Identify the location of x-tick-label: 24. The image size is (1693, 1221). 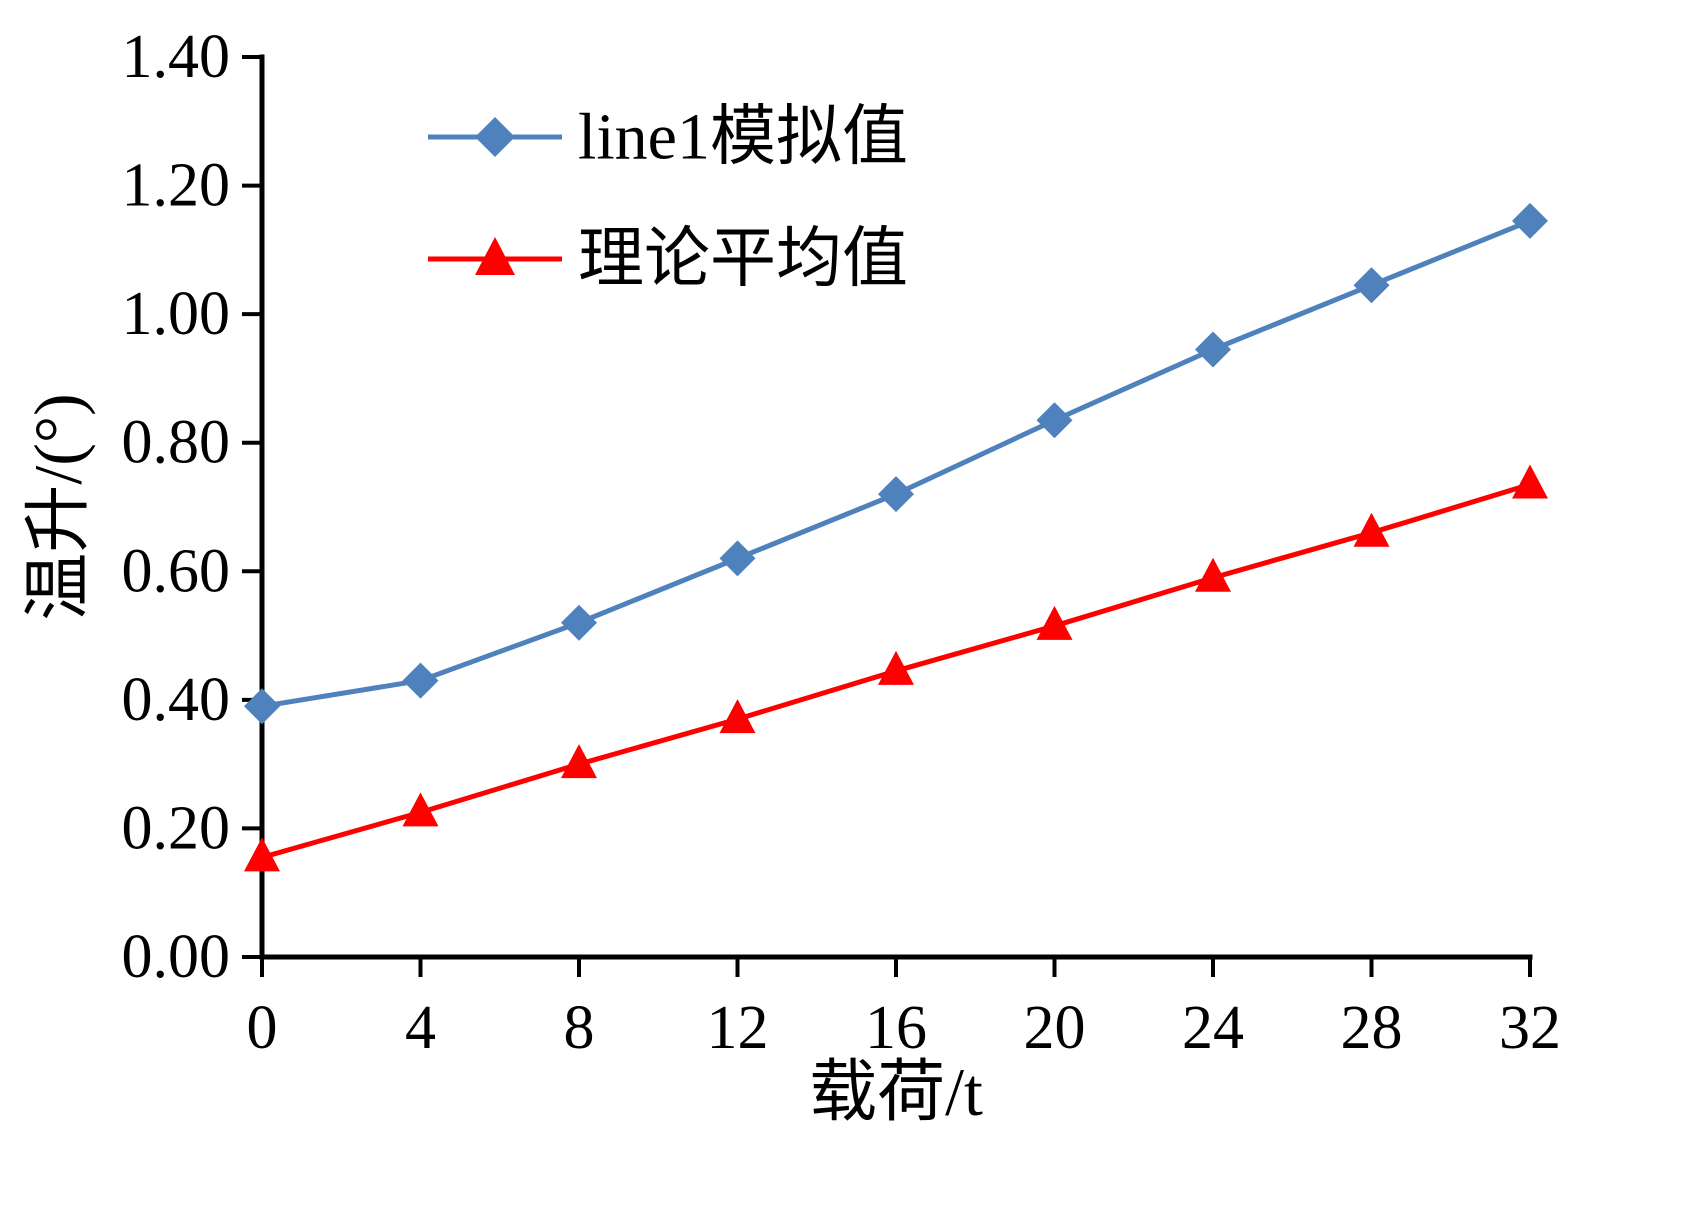
(1213, 1028).